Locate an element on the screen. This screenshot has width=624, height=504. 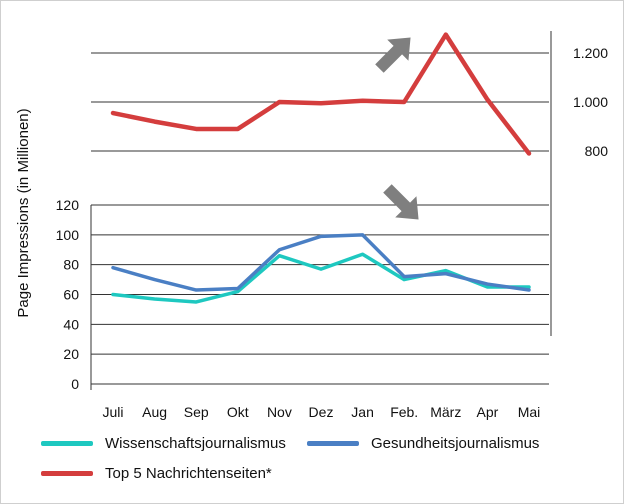
x-tick-label: Juli is located at coordinates (112, 412).